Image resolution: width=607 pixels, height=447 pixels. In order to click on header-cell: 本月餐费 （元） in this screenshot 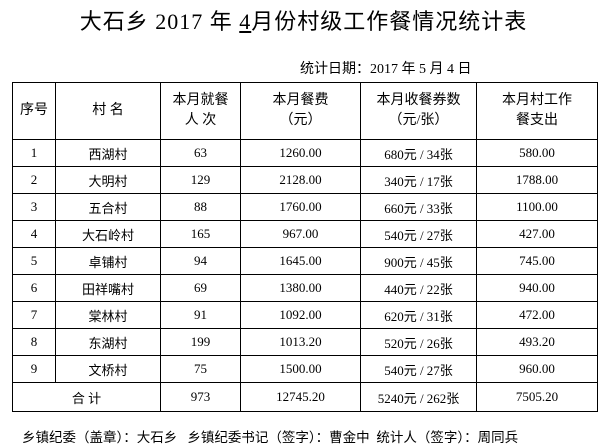, I will do `click(300, 111)`.